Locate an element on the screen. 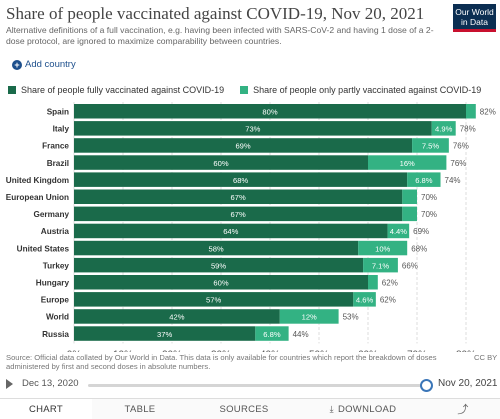 The image size is (500, 419). plus-icon: + is located at coordinates (17, 64).